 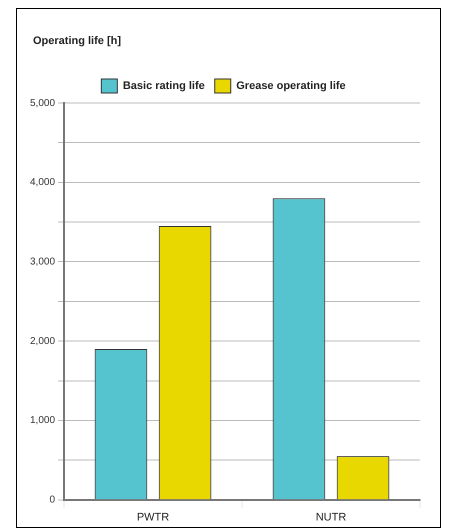 What do you see at coordinates (153, 517) in the screenshot?
I see `x-tick-label: PWTR` at bounding box center [153, 517].